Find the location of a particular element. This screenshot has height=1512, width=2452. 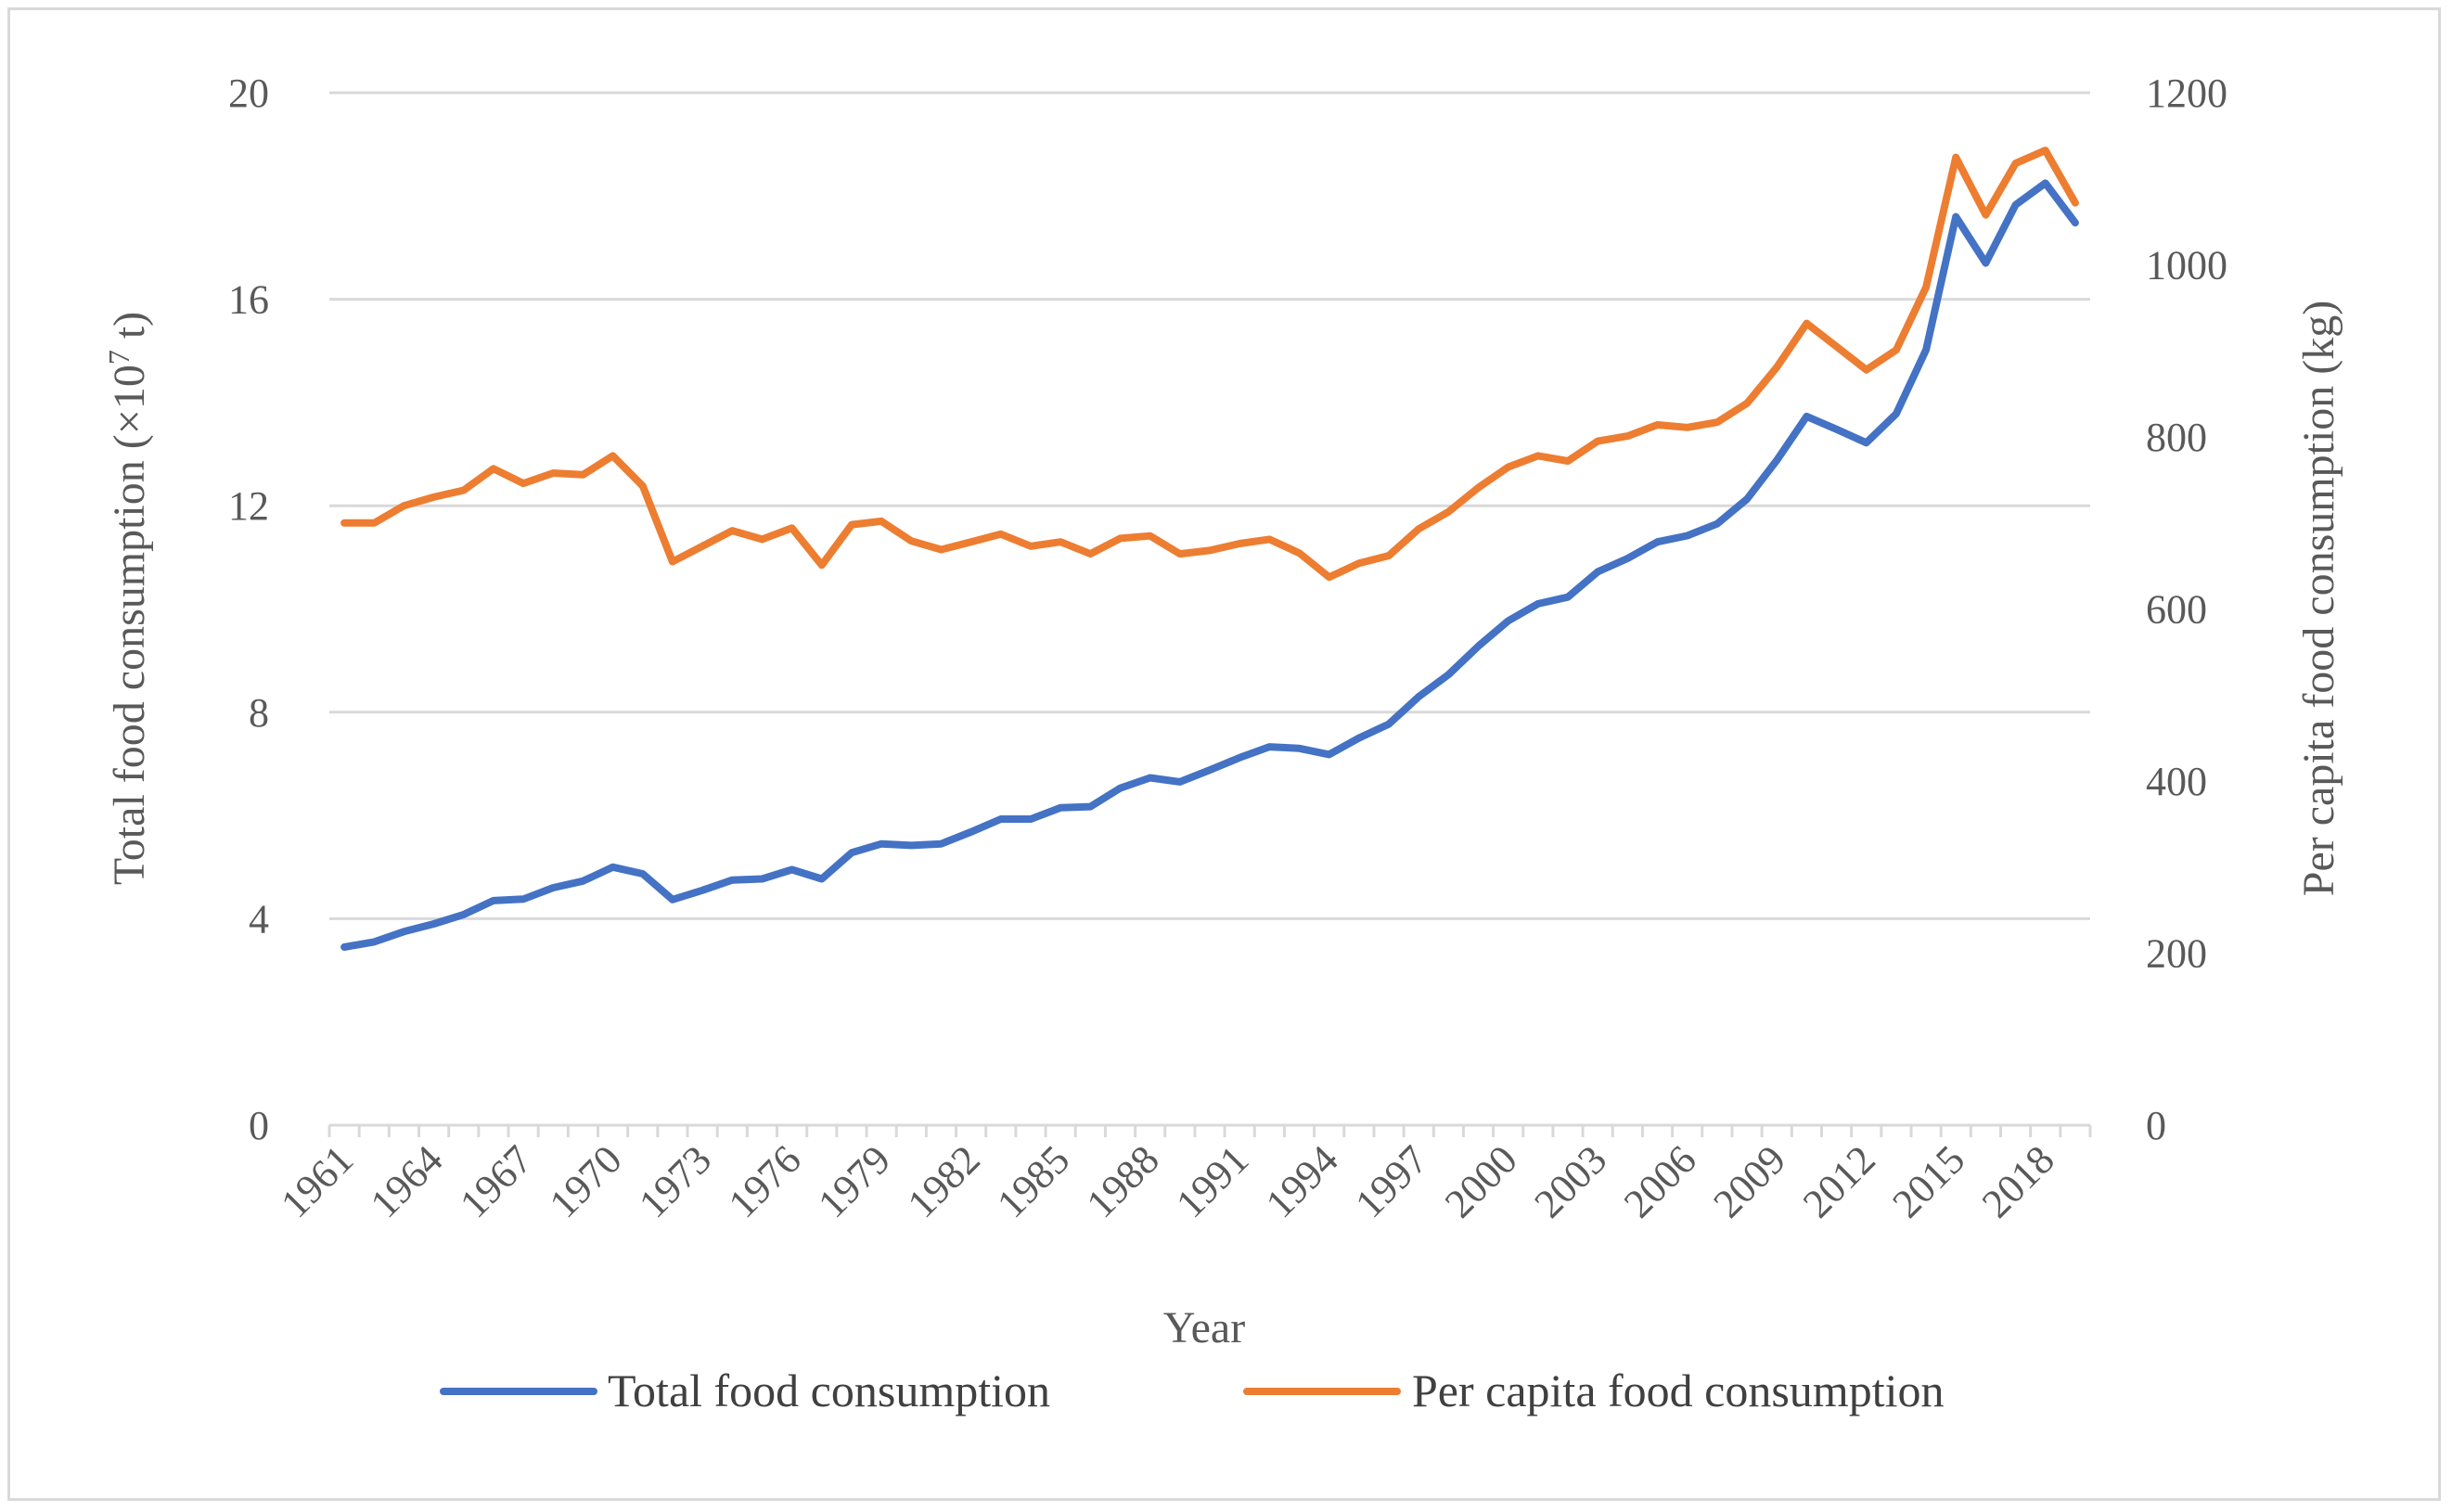

legend-item-total: Total food consumption is located at coordinates (745, 1391).